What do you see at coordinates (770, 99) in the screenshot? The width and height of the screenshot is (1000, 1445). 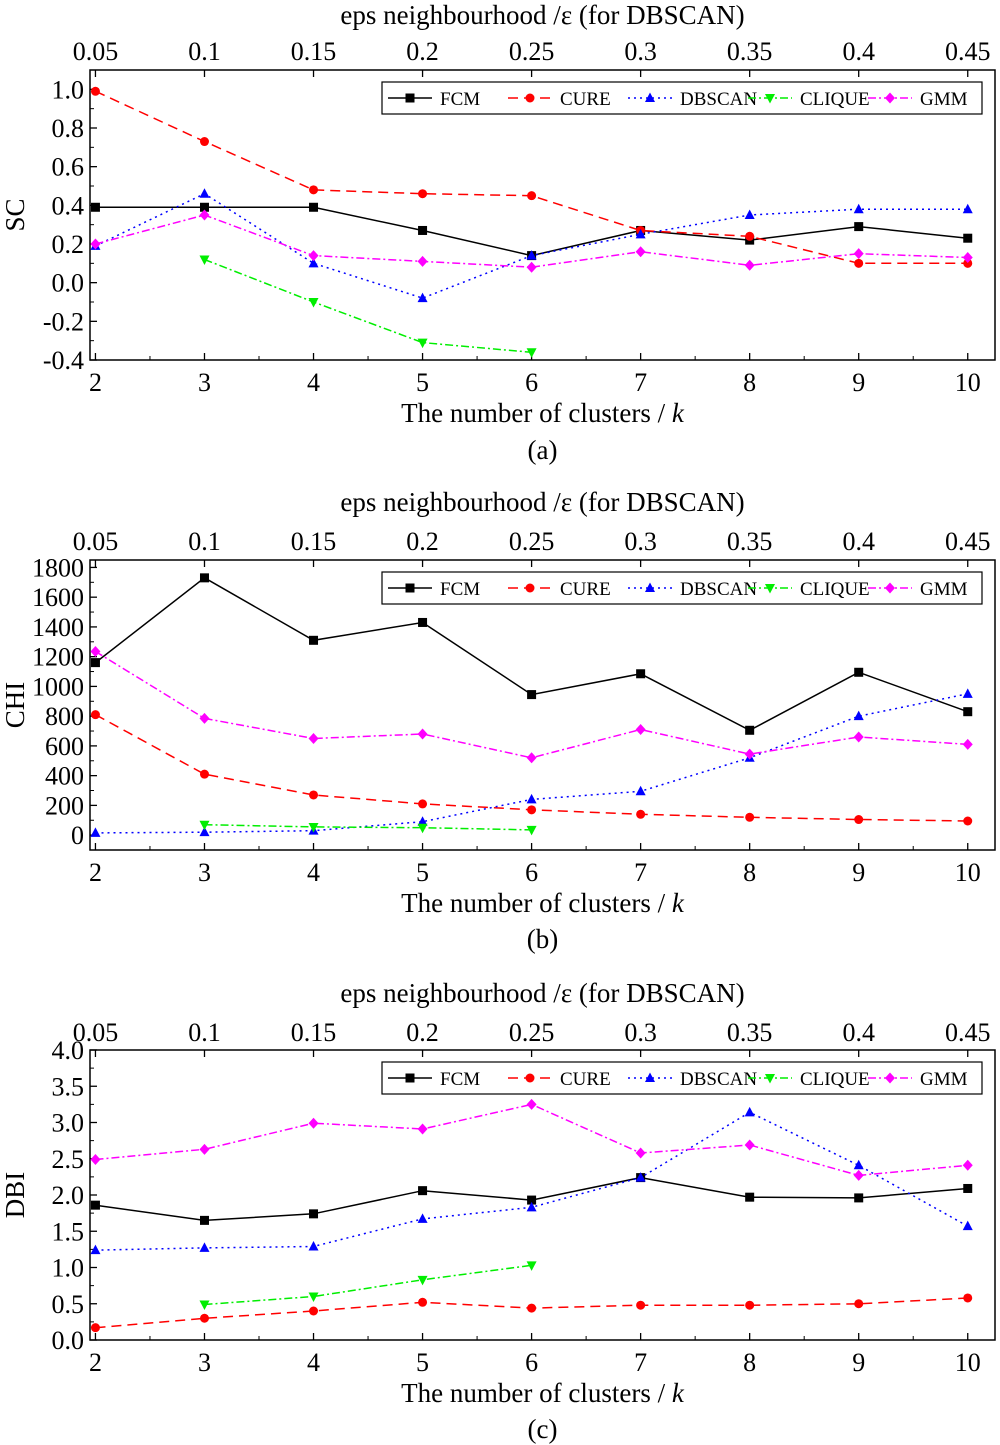 I see `legend-marker-clique` at bounding box center [770, 99].